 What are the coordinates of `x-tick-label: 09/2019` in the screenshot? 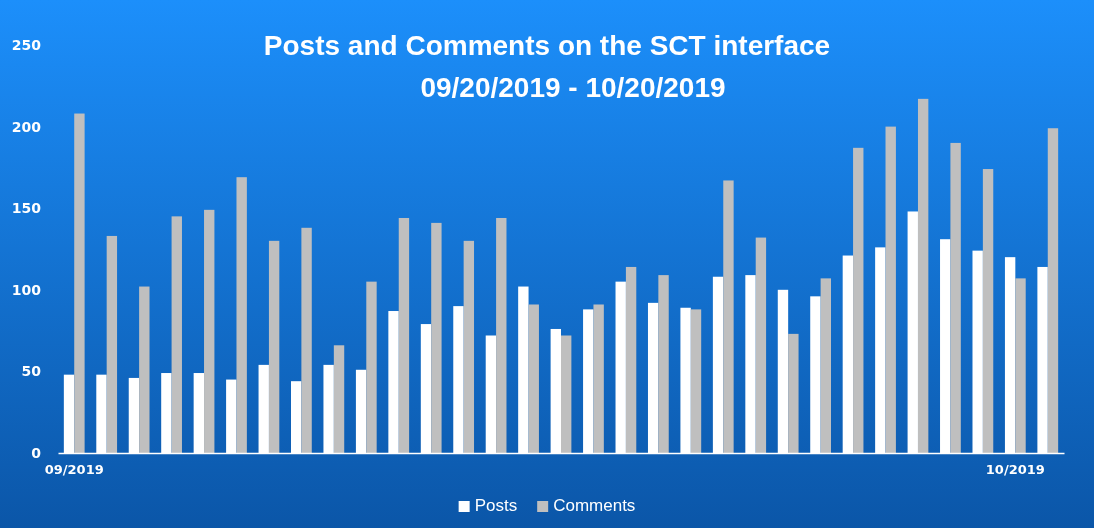 It's located at (74, 470).